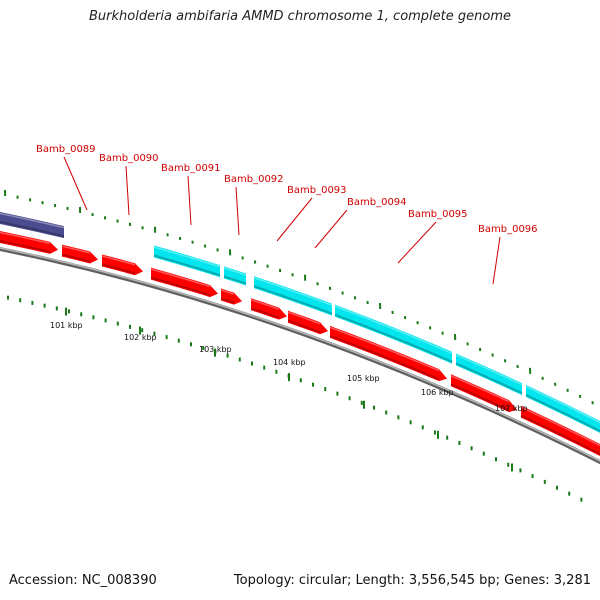 The height and width of the screenshot is (600, 600). What do you see at coordinates (191, 168) in the screenshot?
I see `gene-label: Bamb_0091` at bounding box center [191, 168].